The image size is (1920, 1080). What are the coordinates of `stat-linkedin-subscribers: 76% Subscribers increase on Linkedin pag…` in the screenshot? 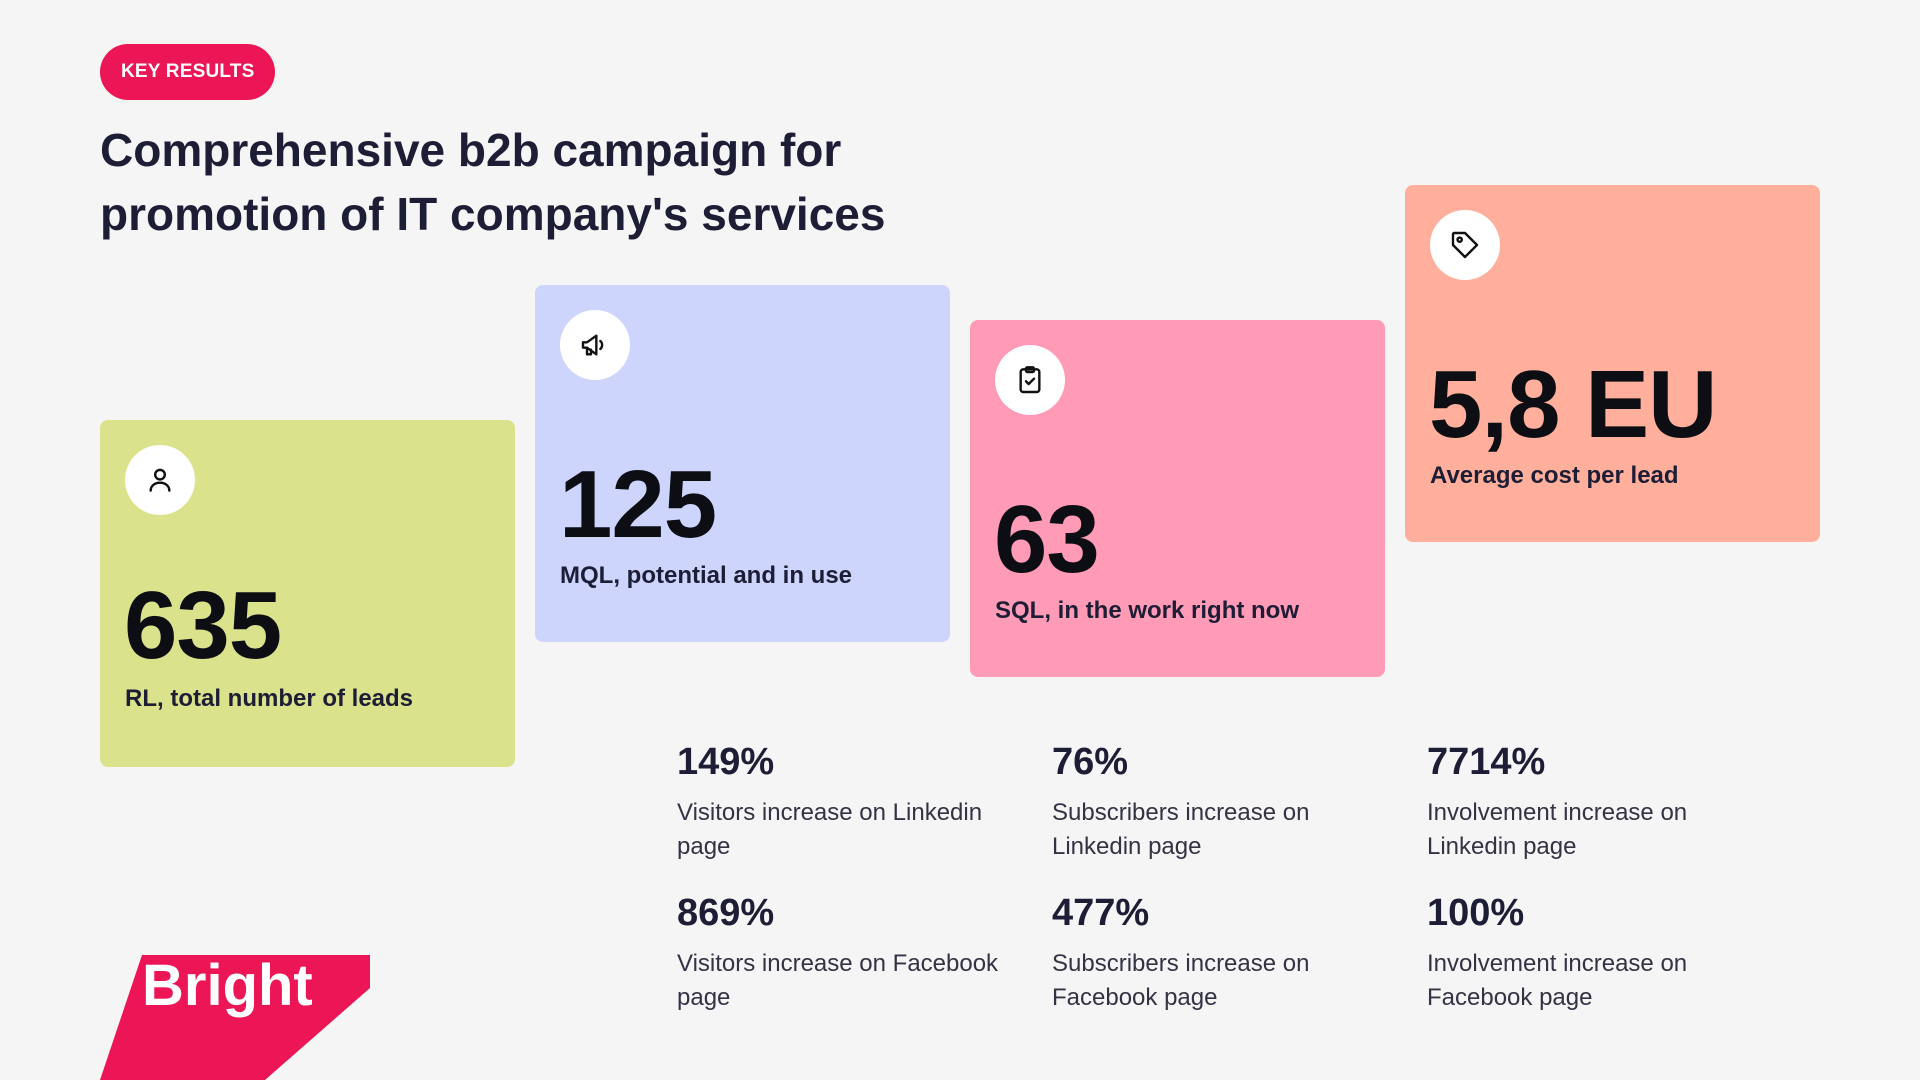 It's located at (1222, 801).